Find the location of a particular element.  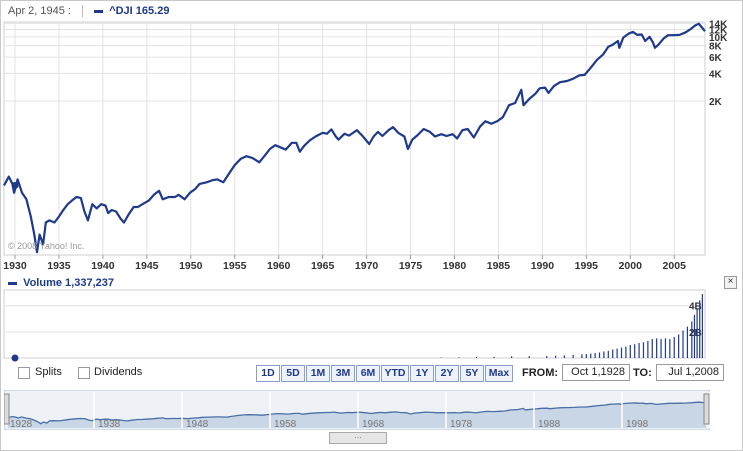

timeline-navigator: 192819381948195819681978198819982008 is located at coordinates (357, 410).